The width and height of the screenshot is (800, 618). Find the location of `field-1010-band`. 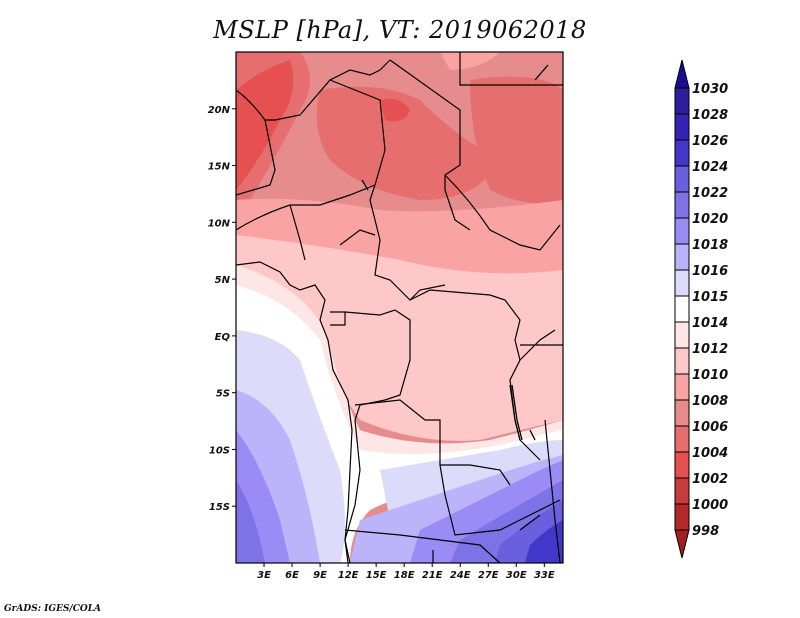

field-1010-band is located at coordinates (399, 241).